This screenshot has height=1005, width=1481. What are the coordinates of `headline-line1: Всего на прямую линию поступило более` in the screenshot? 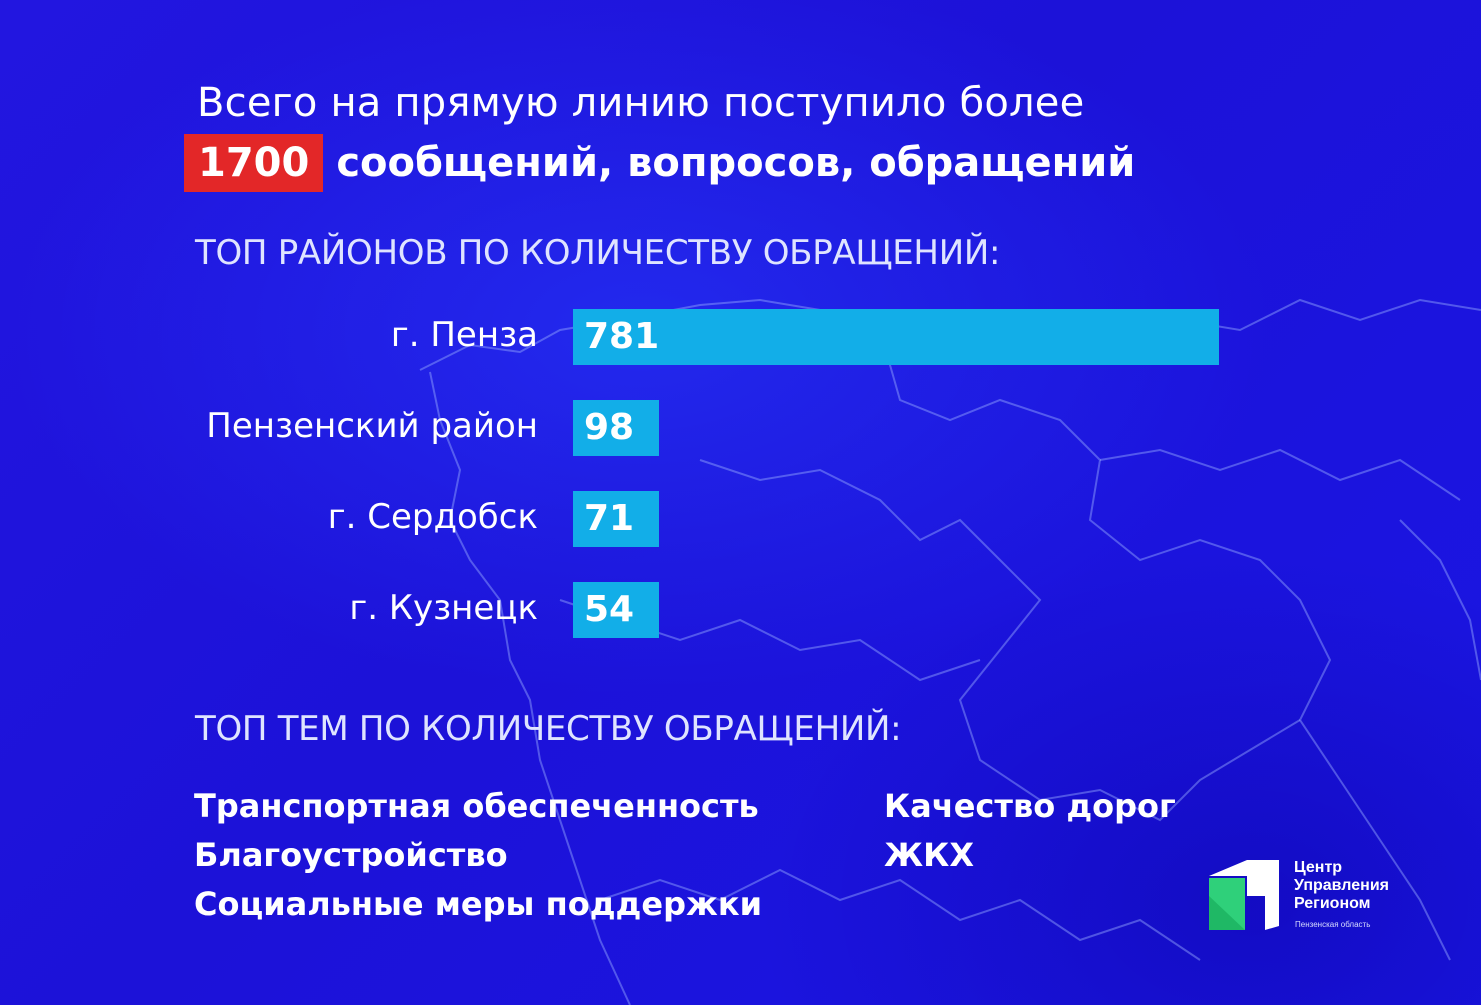 It's located at (641, 103).